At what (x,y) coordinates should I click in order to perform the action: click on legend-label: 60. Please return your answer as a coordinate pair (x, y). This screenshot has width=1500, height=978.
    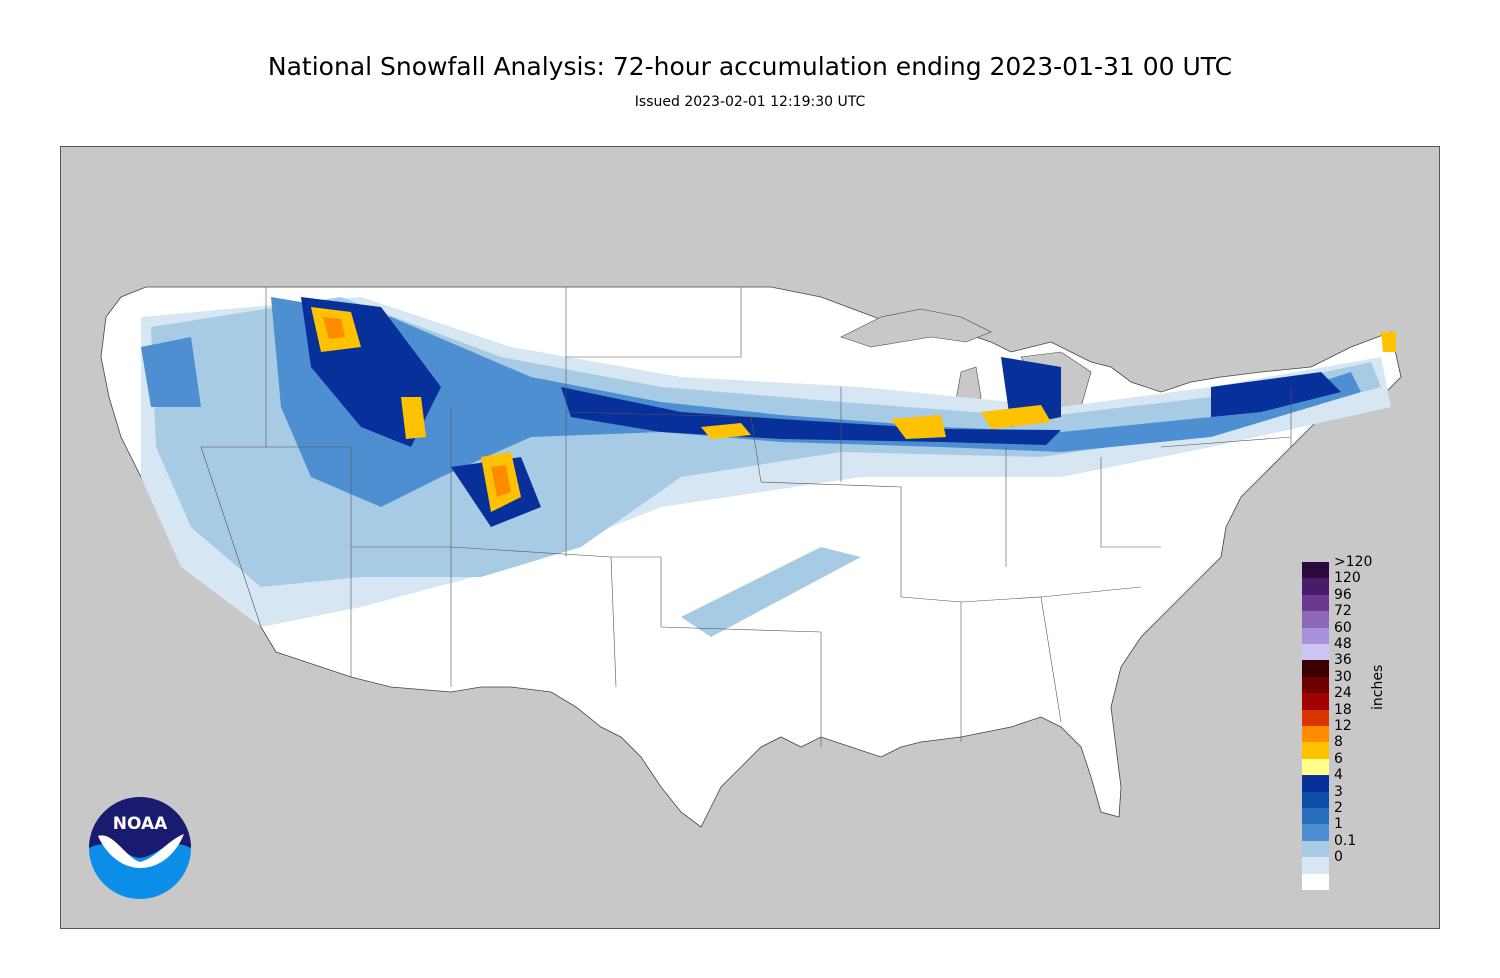
    Looking at the image, I should click on (1343, 627).